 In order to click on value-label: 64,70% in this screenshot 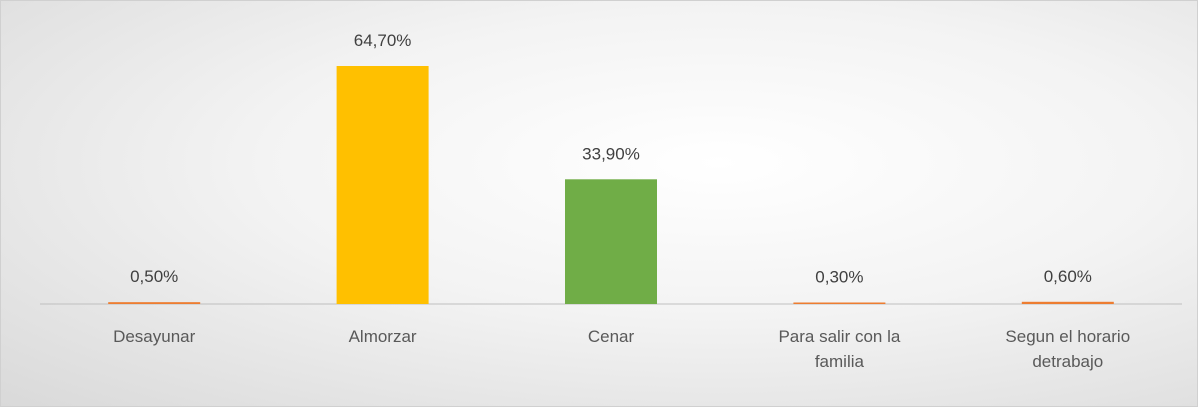, I will do `click(383, 40)`.